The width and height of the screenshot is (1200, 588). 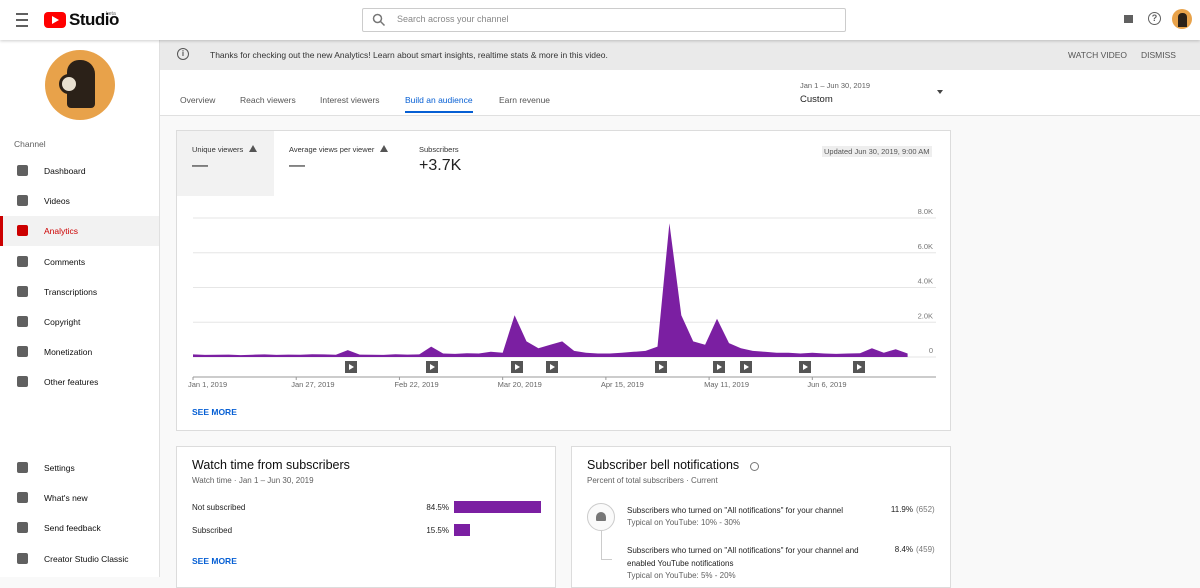 I want to click on channel-avatar, so click(x=80, y=85).